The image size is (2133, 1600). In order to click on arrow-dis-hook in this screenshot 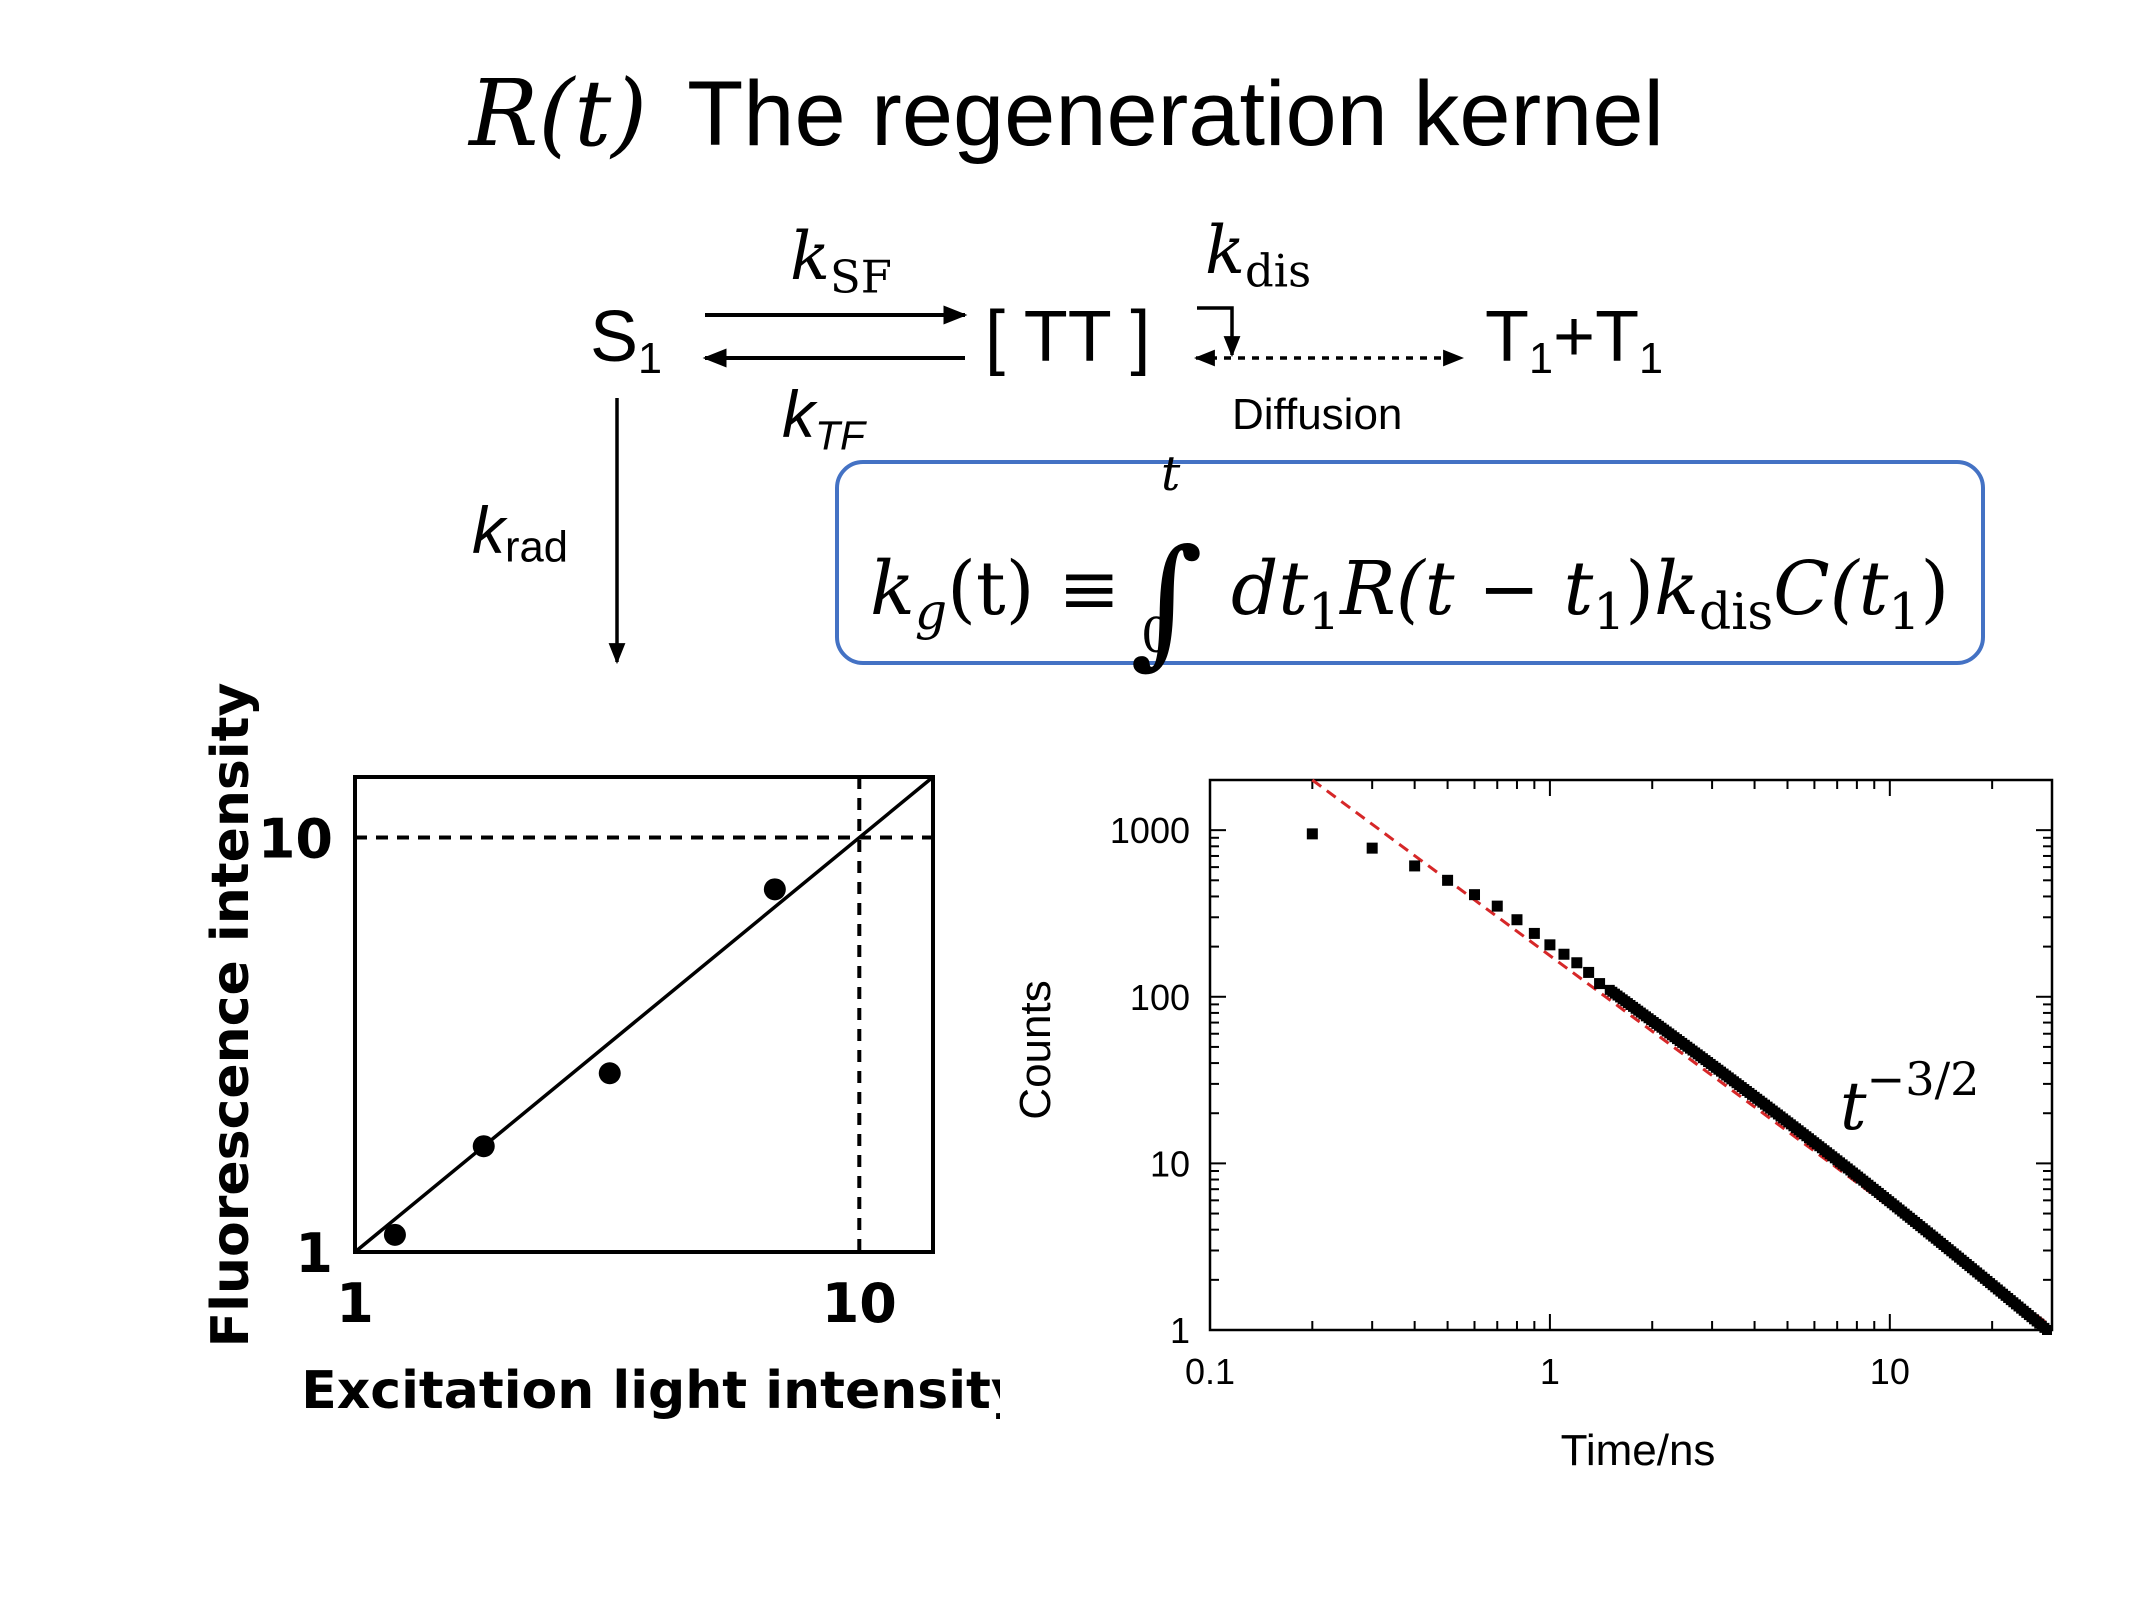, I will do `click(1219, 332)`.